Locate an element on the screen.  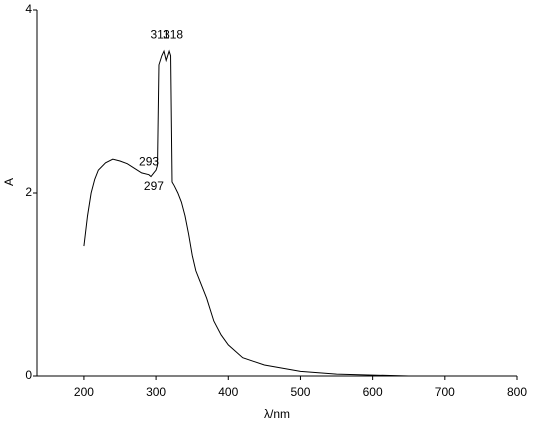
y-tick-label: 4 is located at coordinates (28, 9).